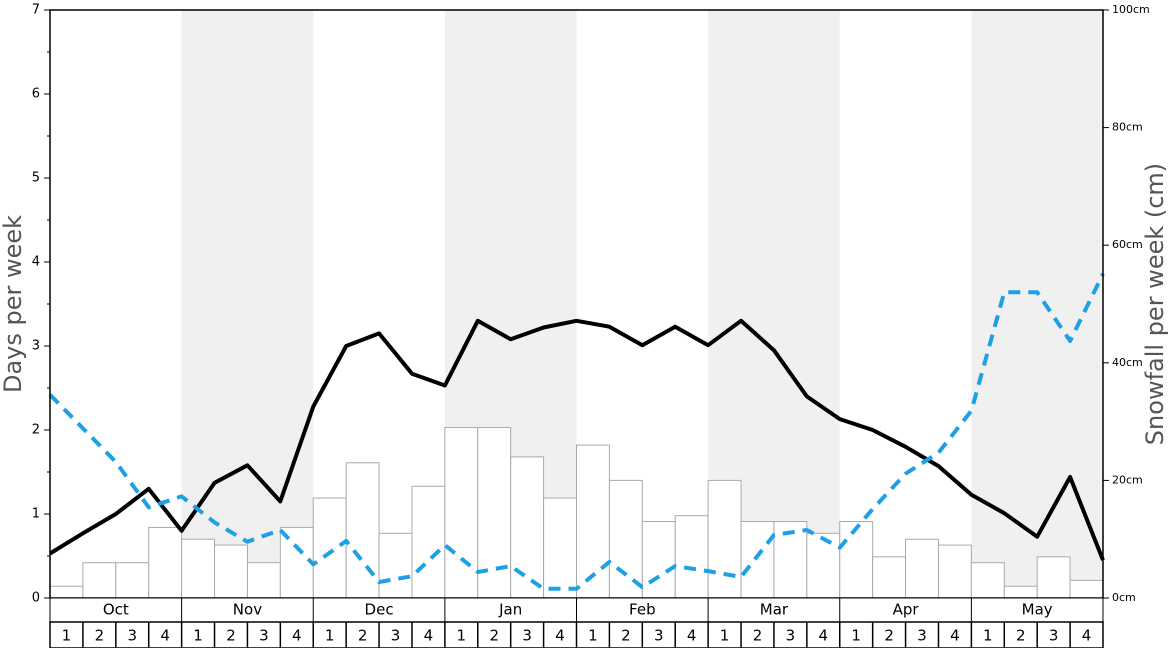 The image size is (1168, 648). Describe the element at coordinates (1127, 362) in the screenshot. I see `y2-tick-label: 40cm` at that location.